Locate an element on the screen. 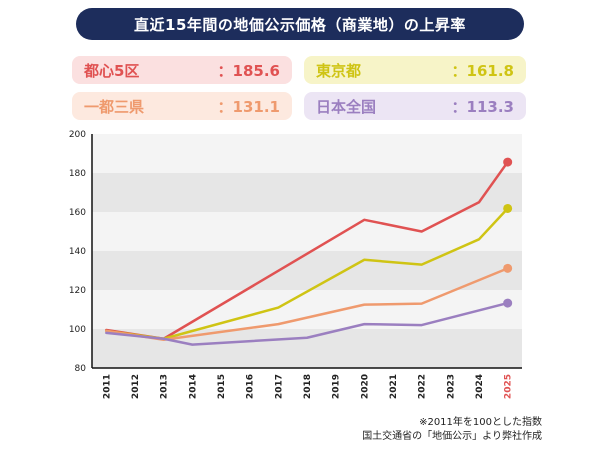  x-tick-label: 2021 is located at coordinates (394, 386).